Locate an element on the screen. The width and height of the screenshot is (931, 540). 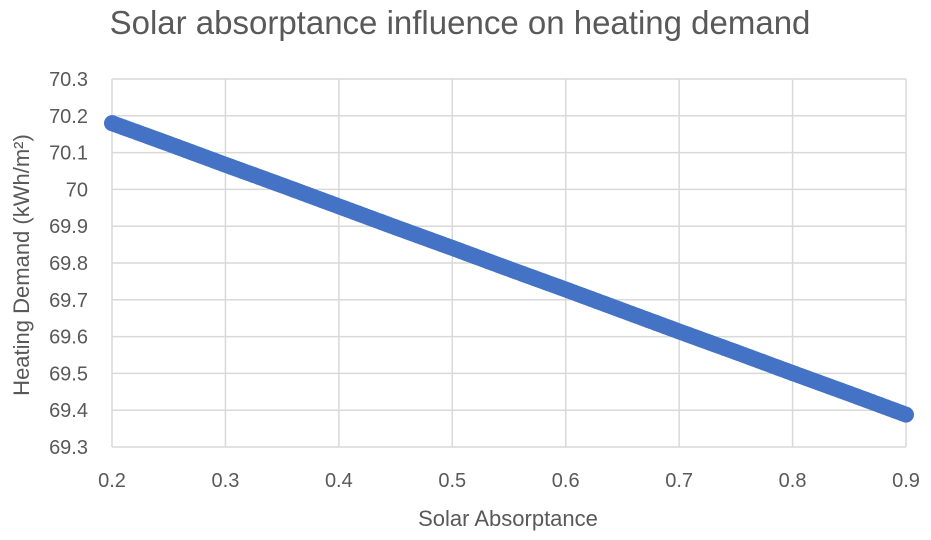
x-tick-label: 0.7 is located at coordinates (679, 481).